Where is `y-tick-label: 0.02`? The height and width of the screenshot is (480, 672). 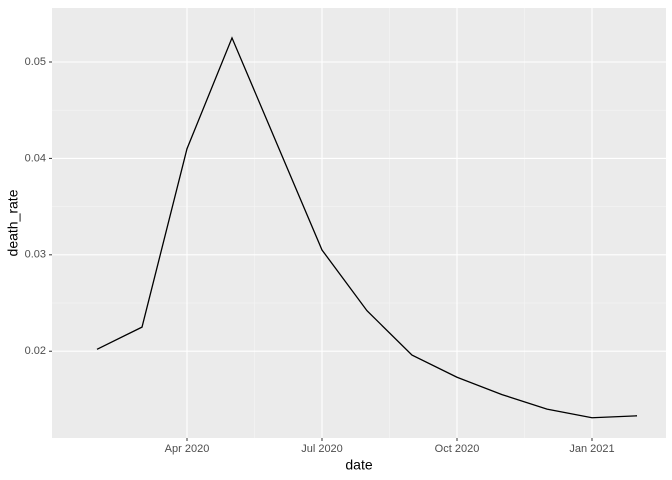
y-tick-label: 0.02 is located at coordinates (35, 351).